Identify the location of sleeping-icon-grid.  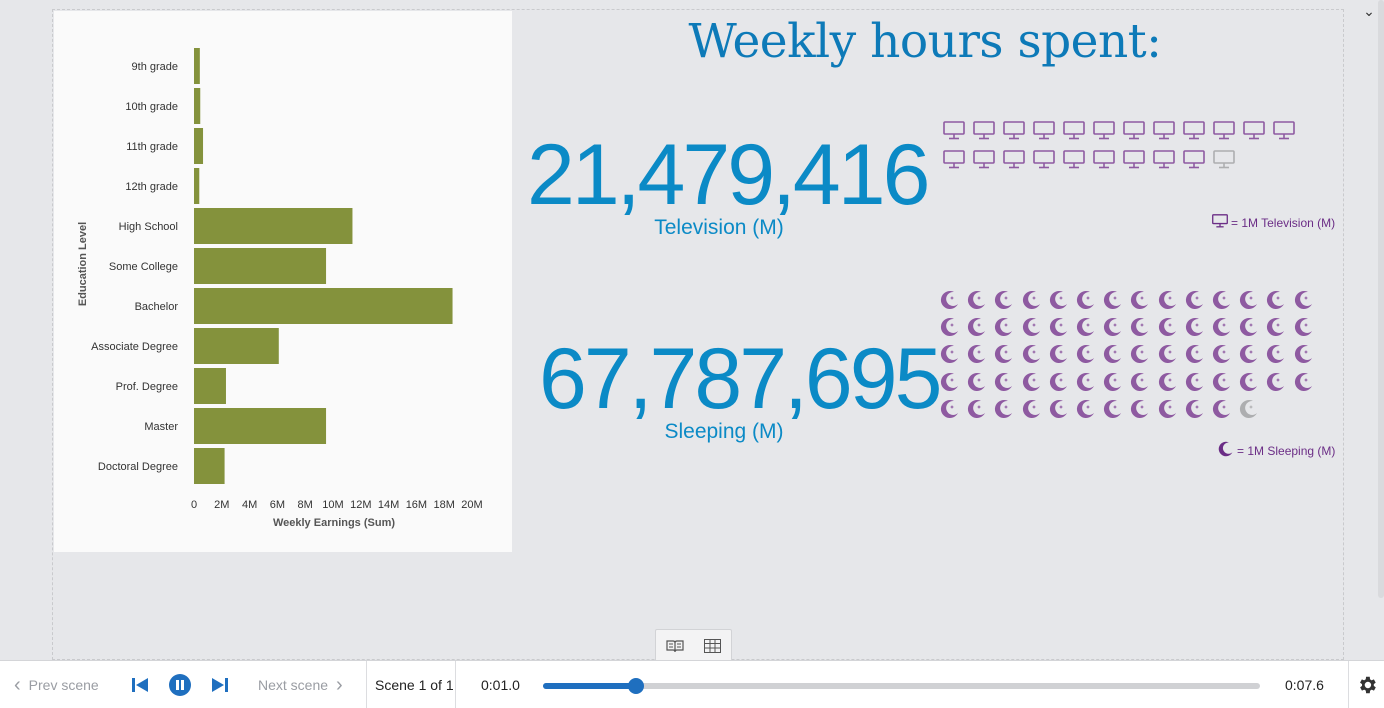
(1130, 357).